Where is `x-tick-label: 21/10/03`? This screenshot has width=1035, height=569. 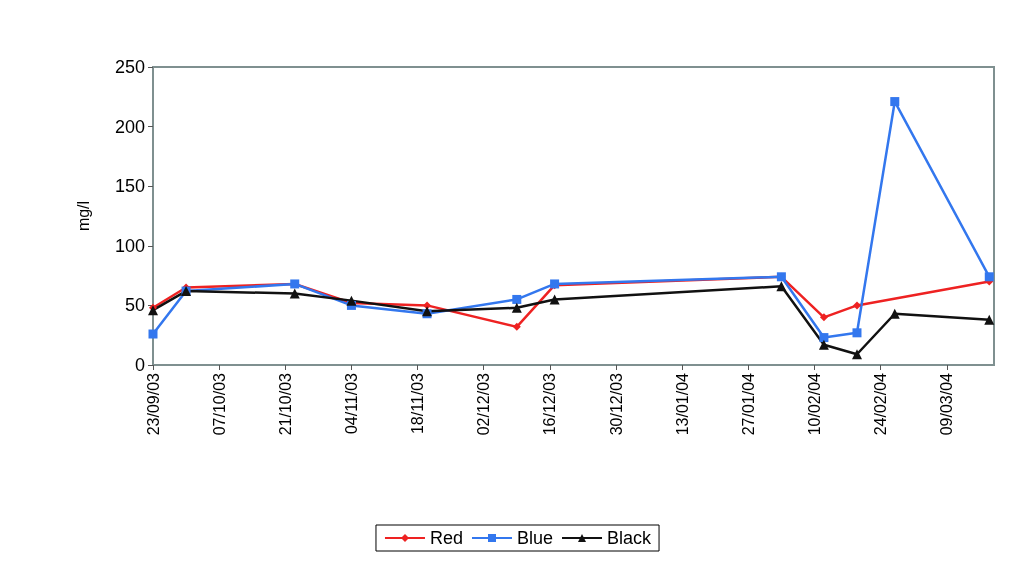
x-tick-label: 21/10/03 is located at coordinates (285, 404).